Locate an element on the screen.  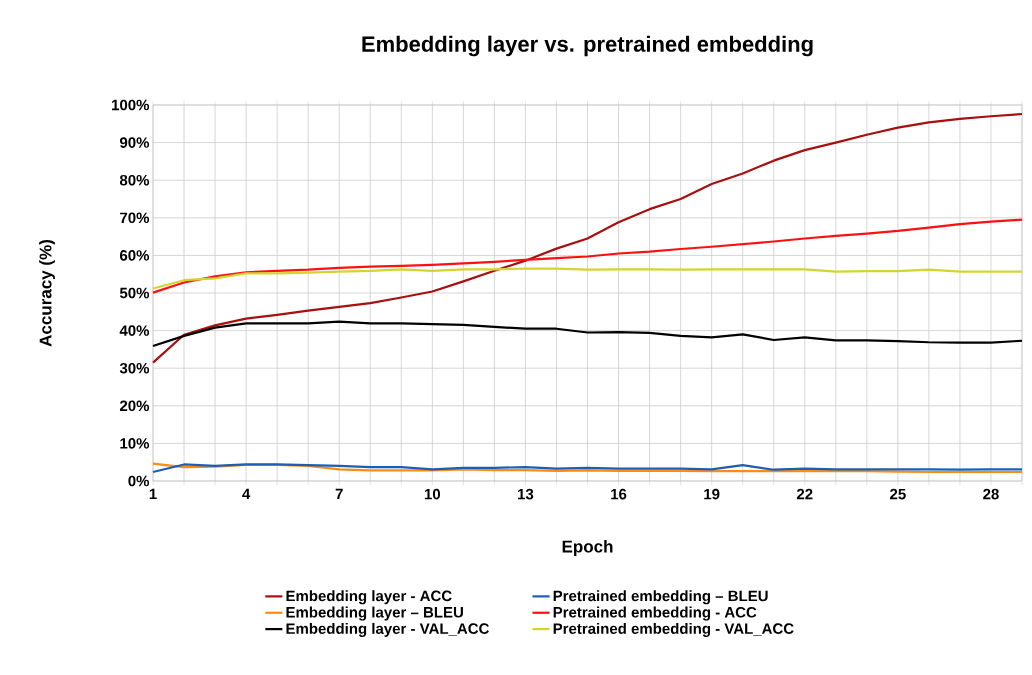
x-tick-label: 19 is located at coordinates (712, 494).